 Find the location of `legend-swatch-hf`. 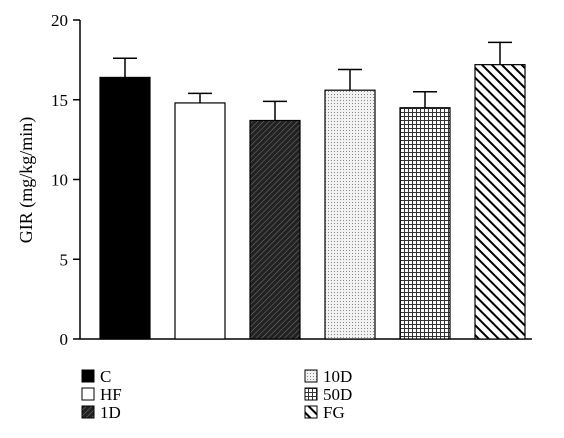

legend-swatch-hf is located at coordinates (88, 394).